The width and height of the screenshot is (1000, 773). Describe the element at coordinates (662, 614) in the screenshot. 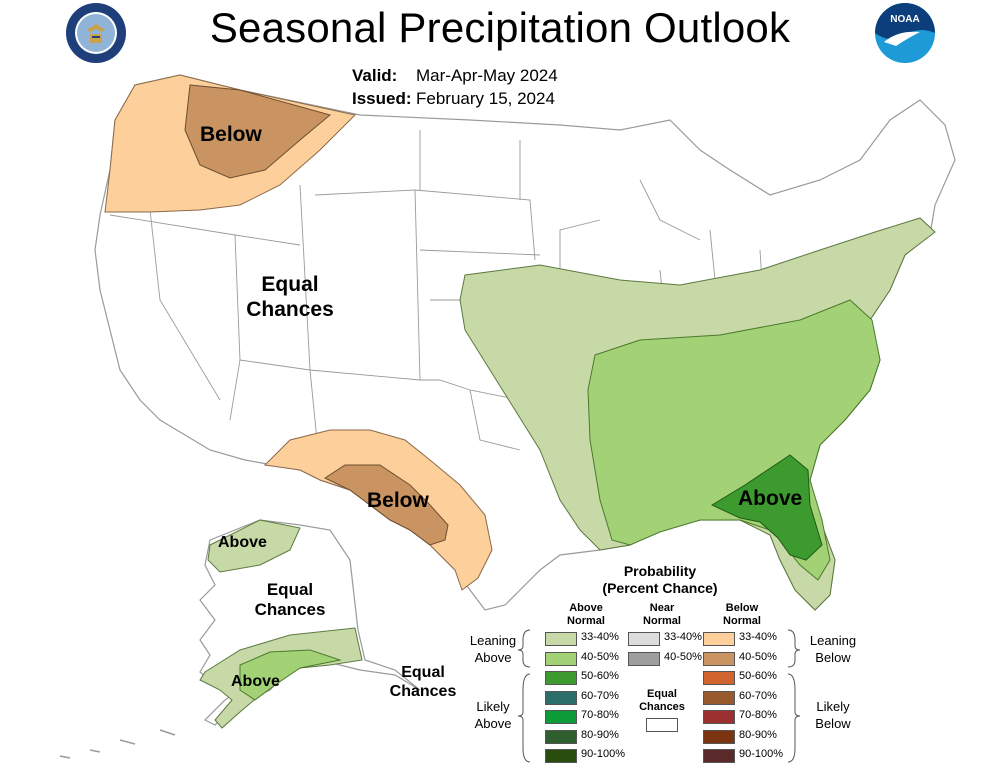

I see `legend-head-near: Near Normal` at that location.